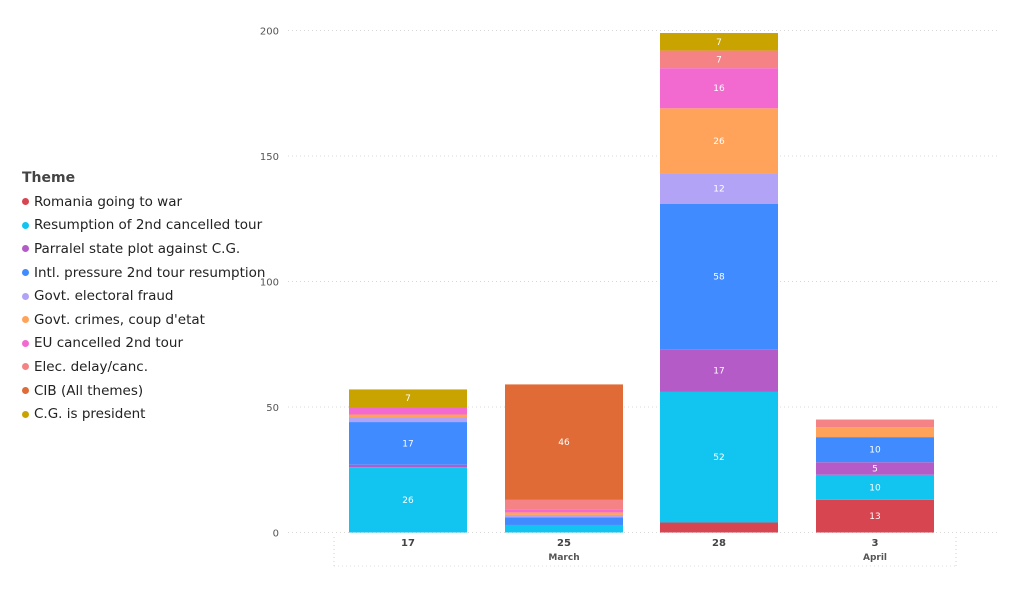 This screenshot has height=592, width=1024. I want to click on data-label: 46, so click(564, 443).